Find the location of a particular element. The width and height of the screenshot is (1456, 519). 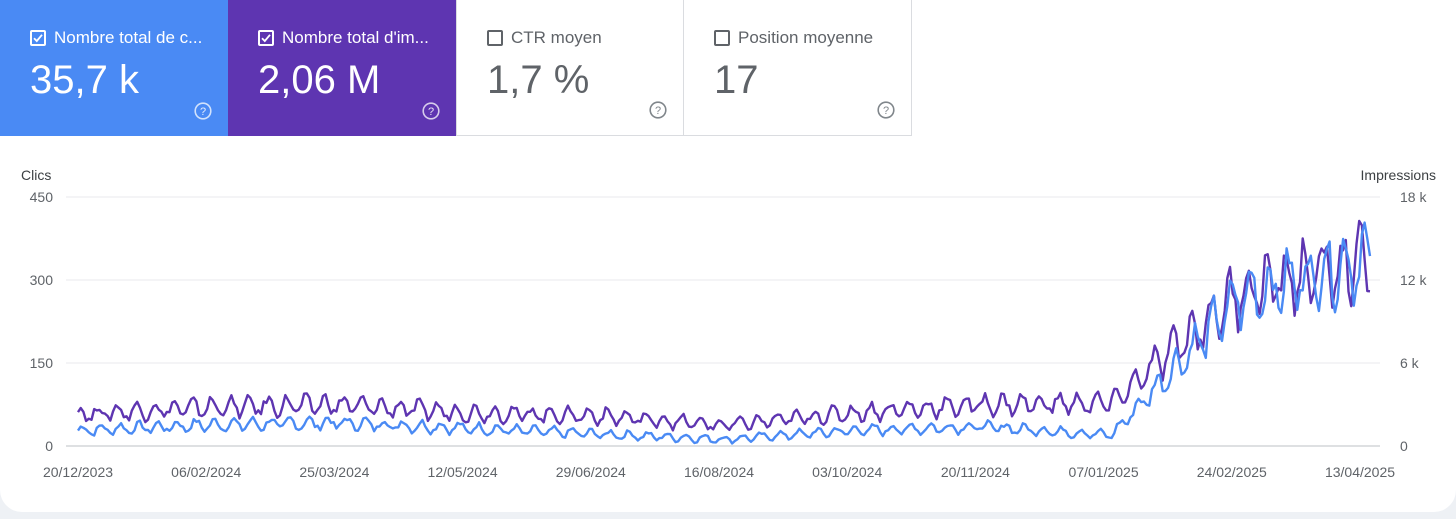

card-average-position: Position moyenne 17 ? is located at coordinates (798, 68).